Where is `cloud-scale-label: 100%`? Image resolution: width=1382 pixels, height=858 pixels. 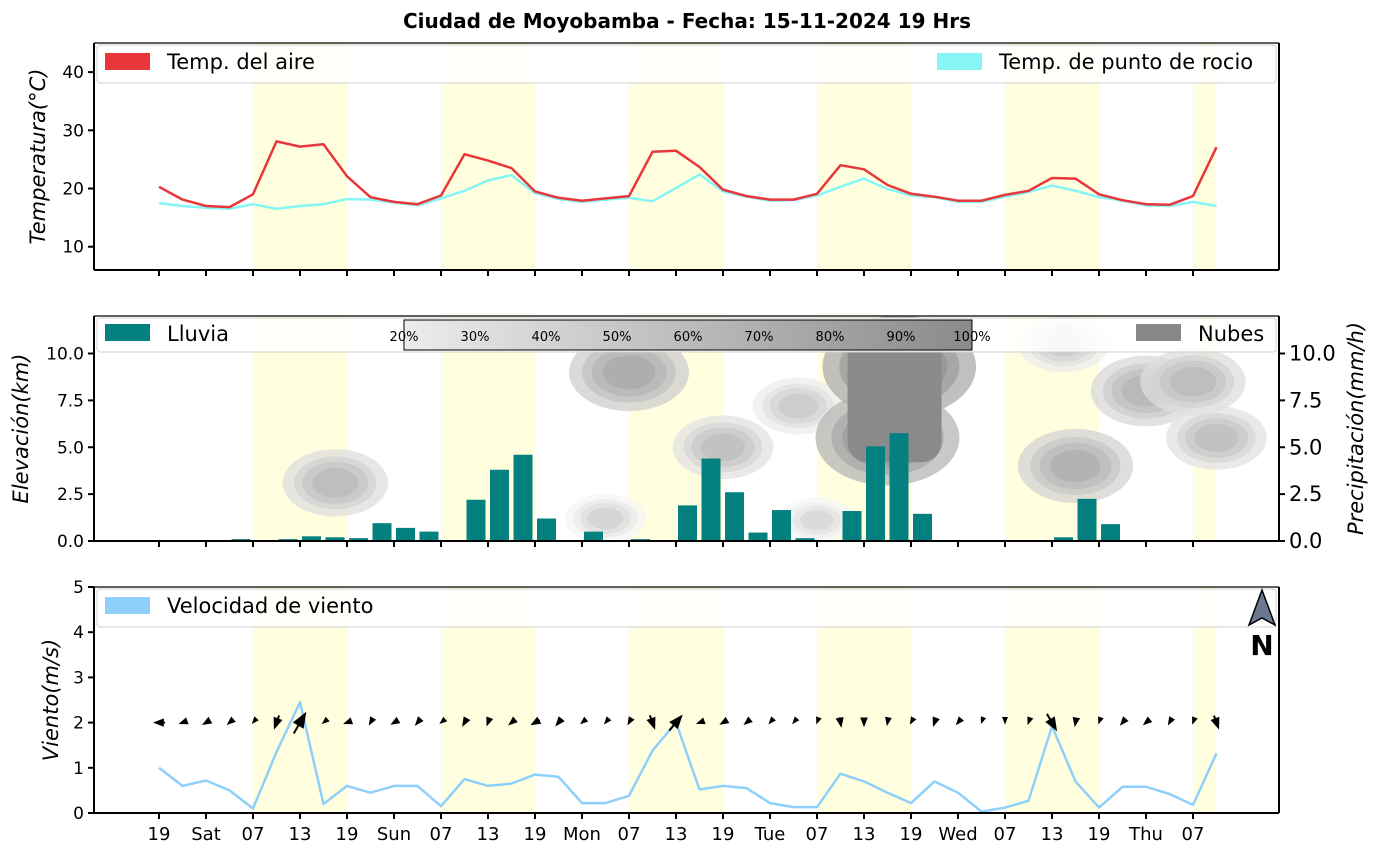 cloud-scale-label: 100% is located at coordinates (971, 337).